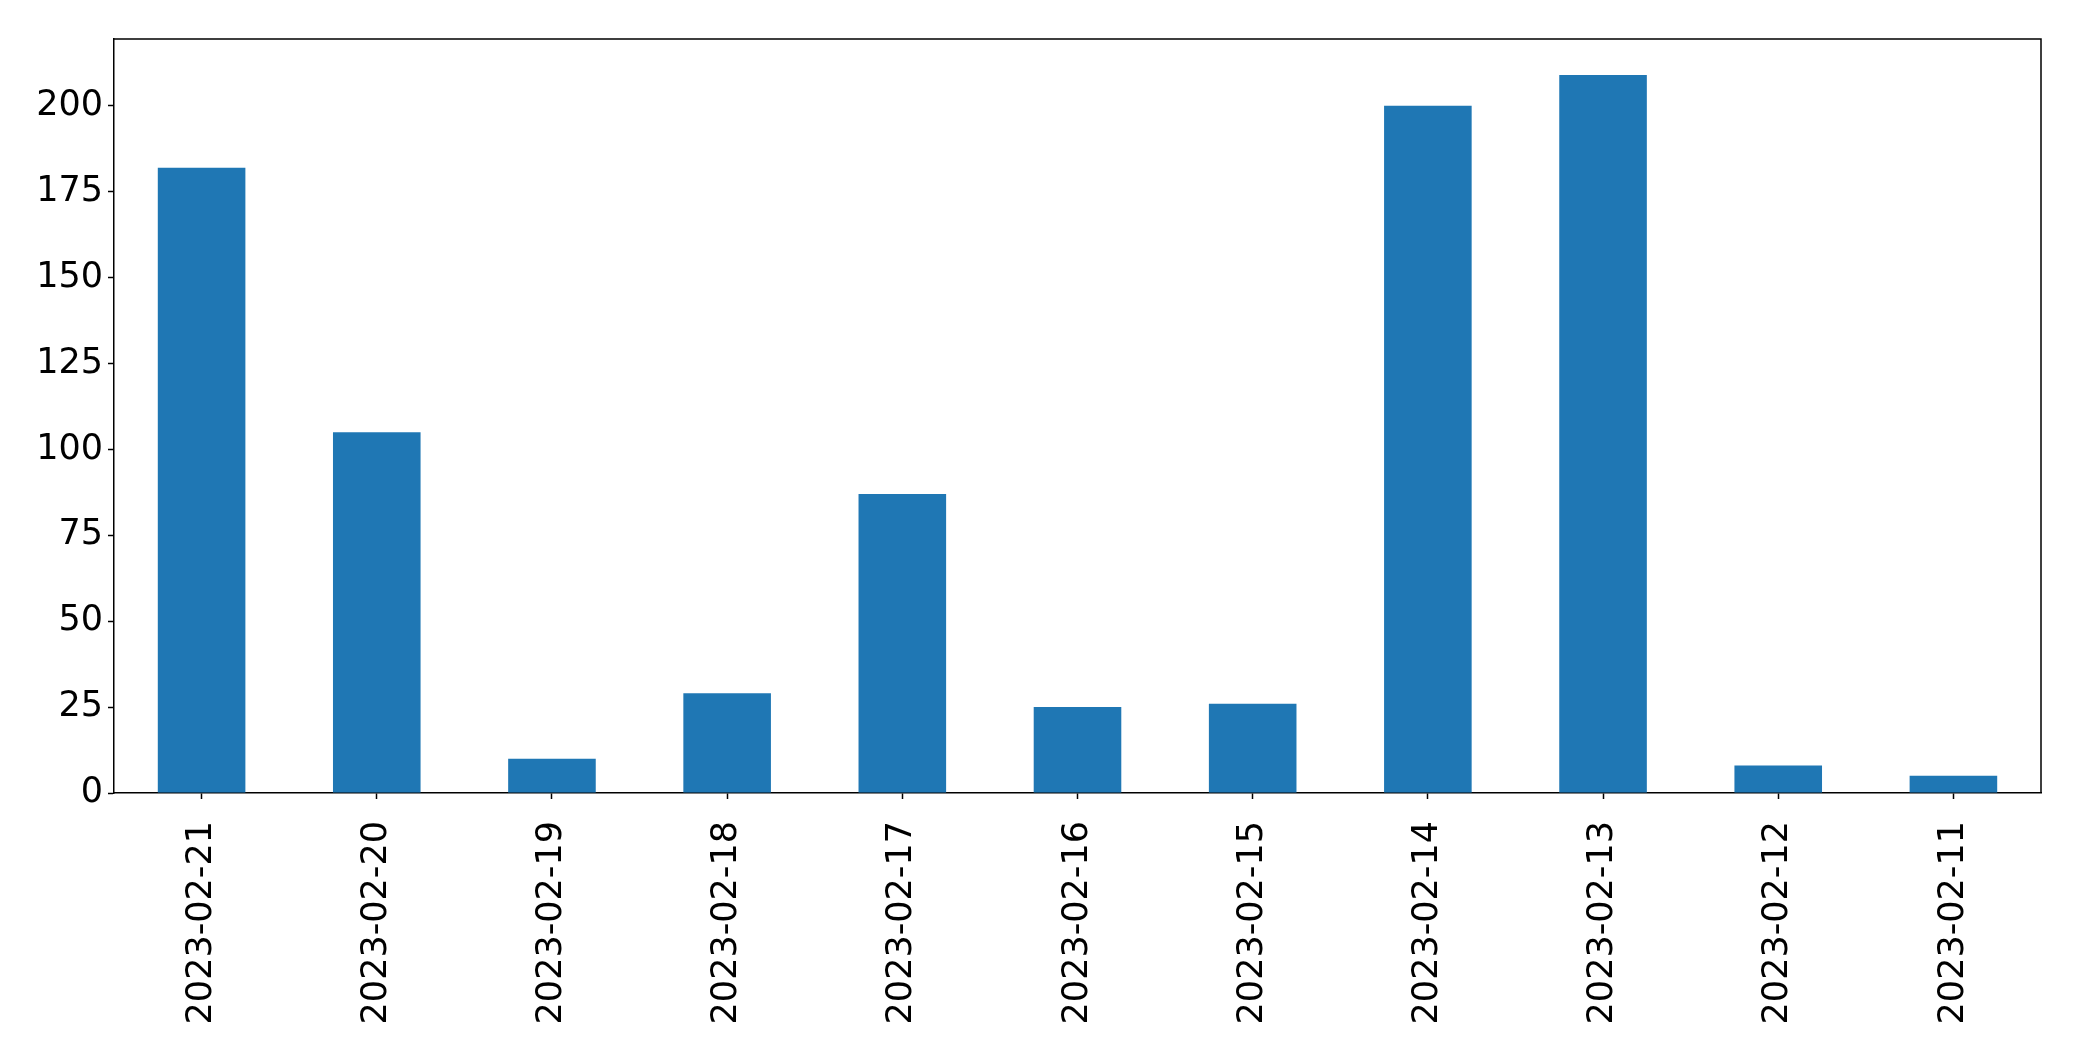 The width and height of the screenshot is (2093, 1061). Describe the element at coordinates (549, 923) in the screenshot. I see `x-tick-label: 2023-02-19` at that location.